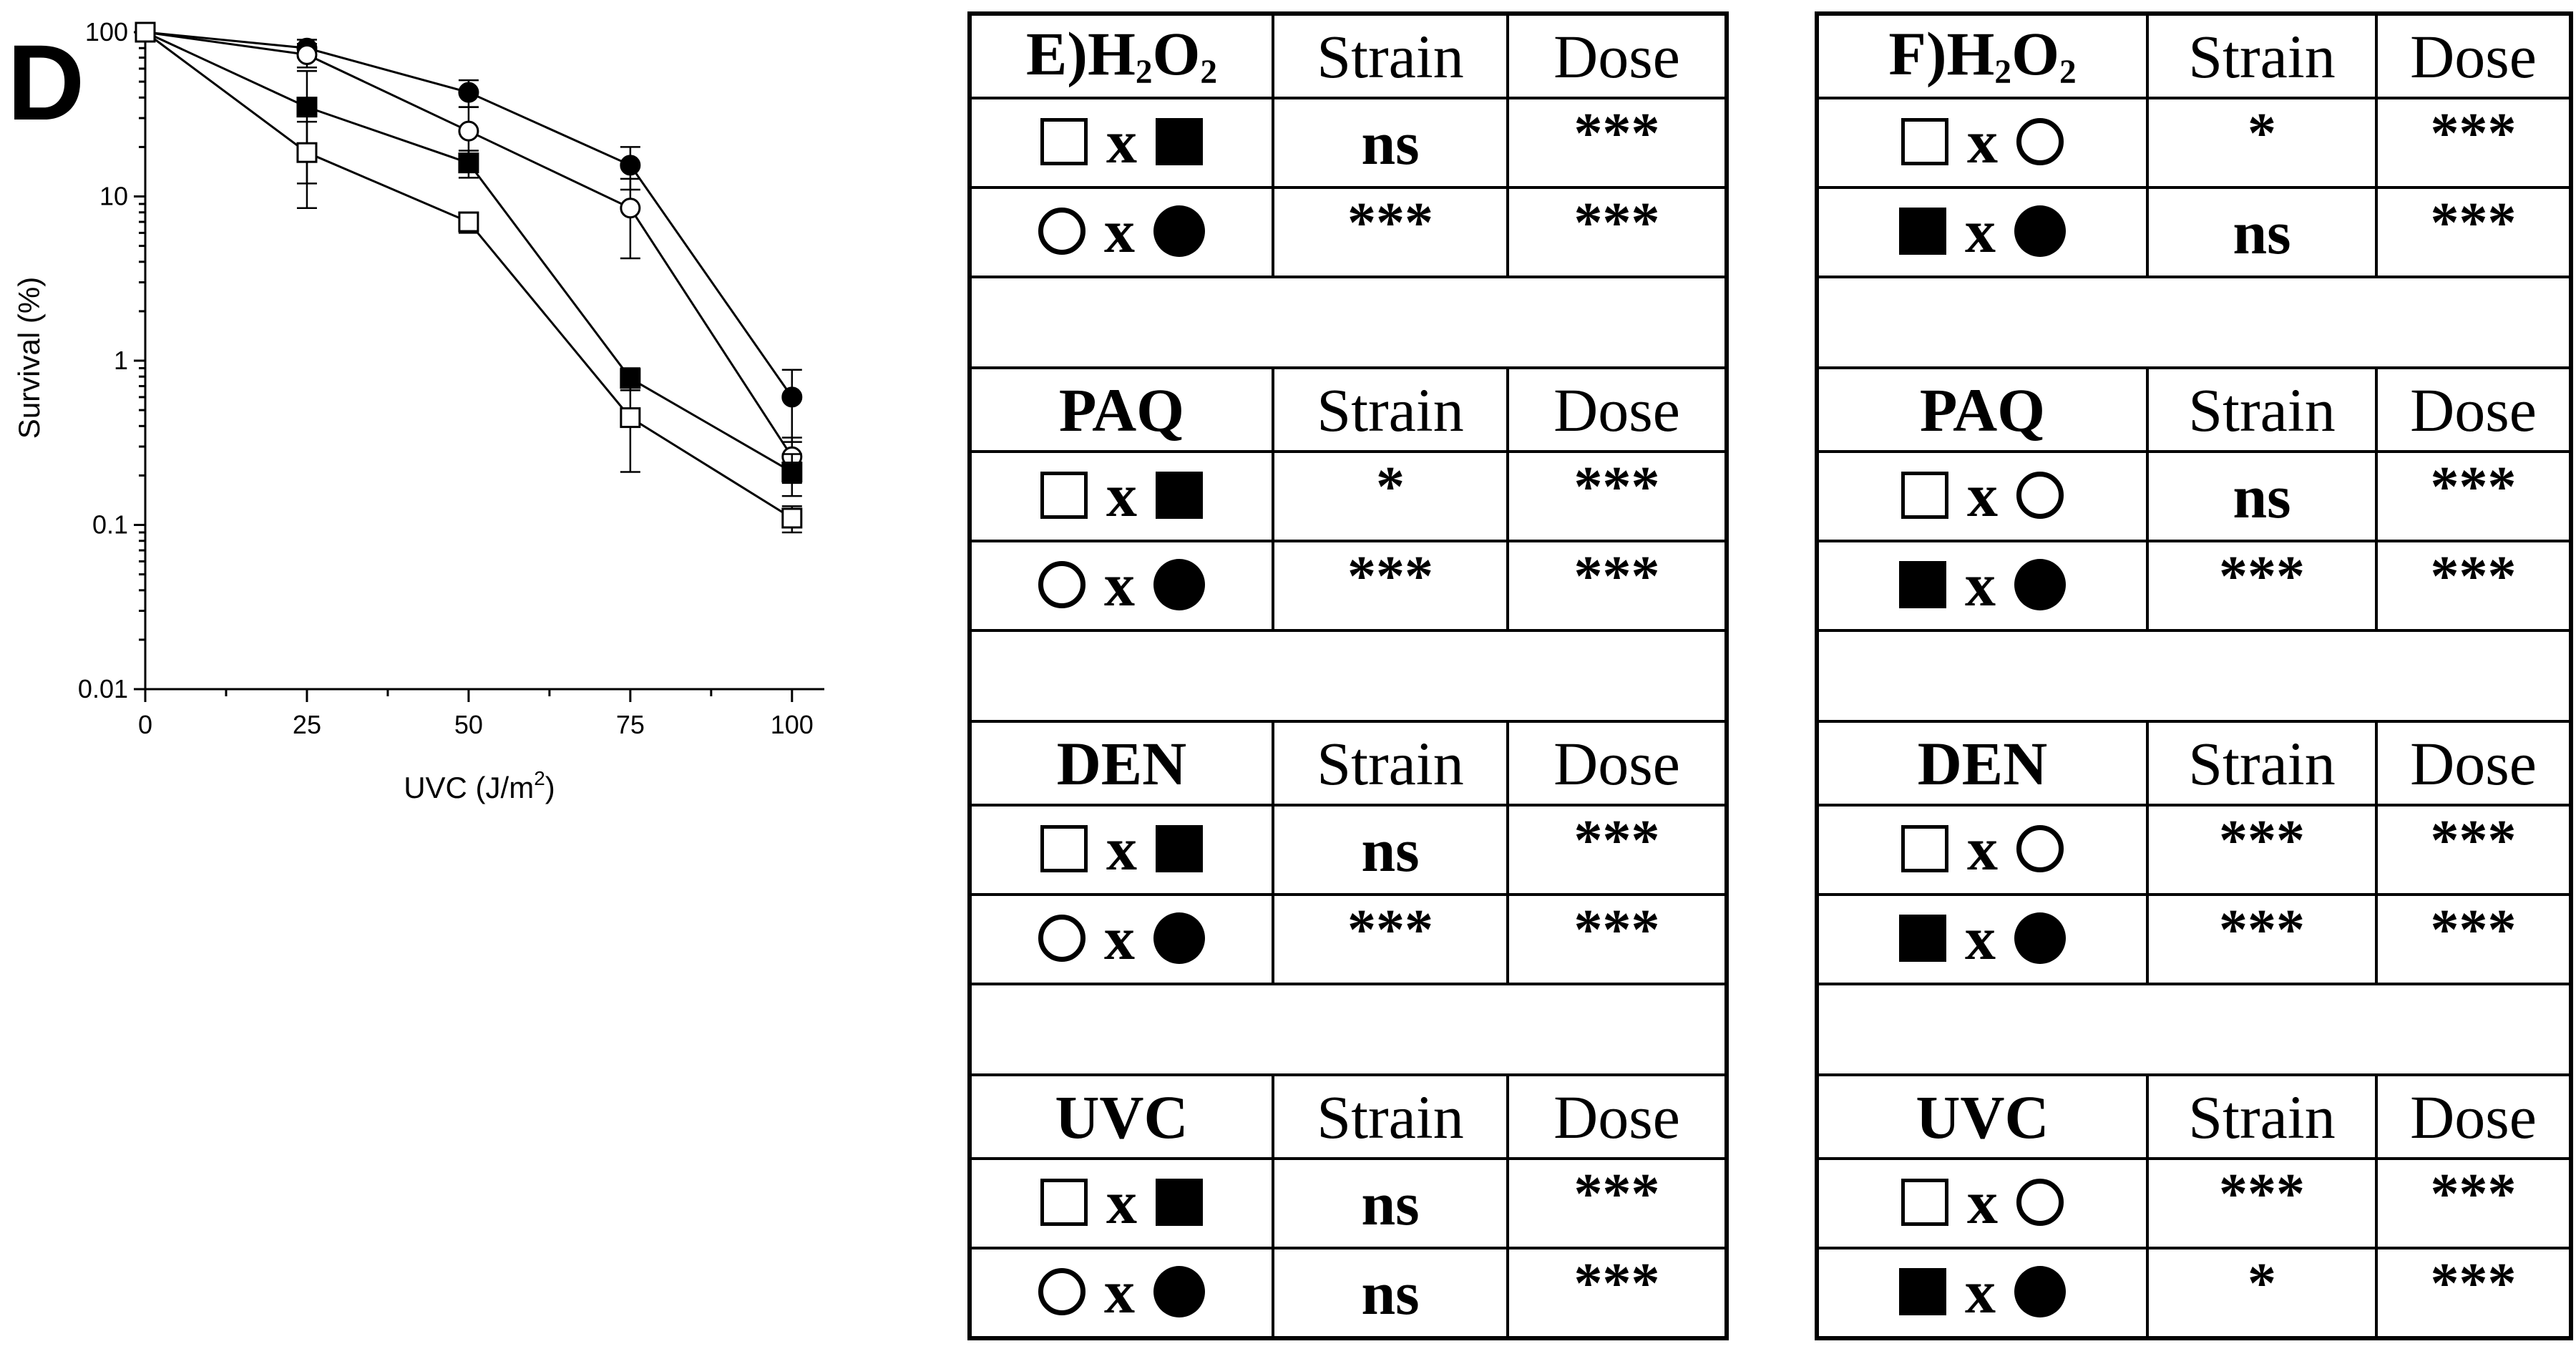  I want to click on x-tick-label: 0, so click(145, 724).